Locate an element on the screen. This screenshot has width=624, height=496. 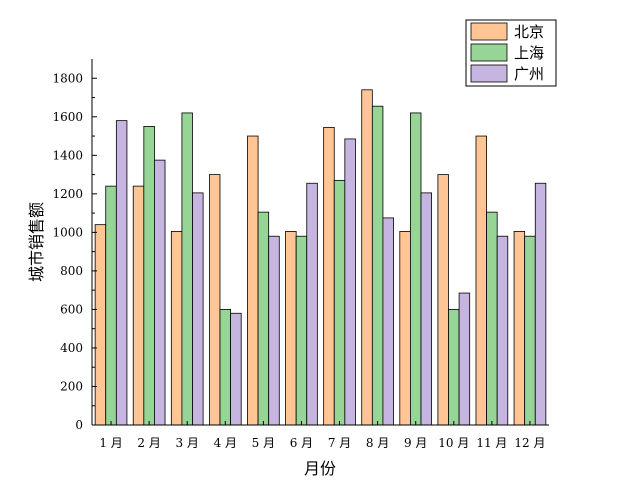
bar-上海-8 is located at coordinates (377, 265).